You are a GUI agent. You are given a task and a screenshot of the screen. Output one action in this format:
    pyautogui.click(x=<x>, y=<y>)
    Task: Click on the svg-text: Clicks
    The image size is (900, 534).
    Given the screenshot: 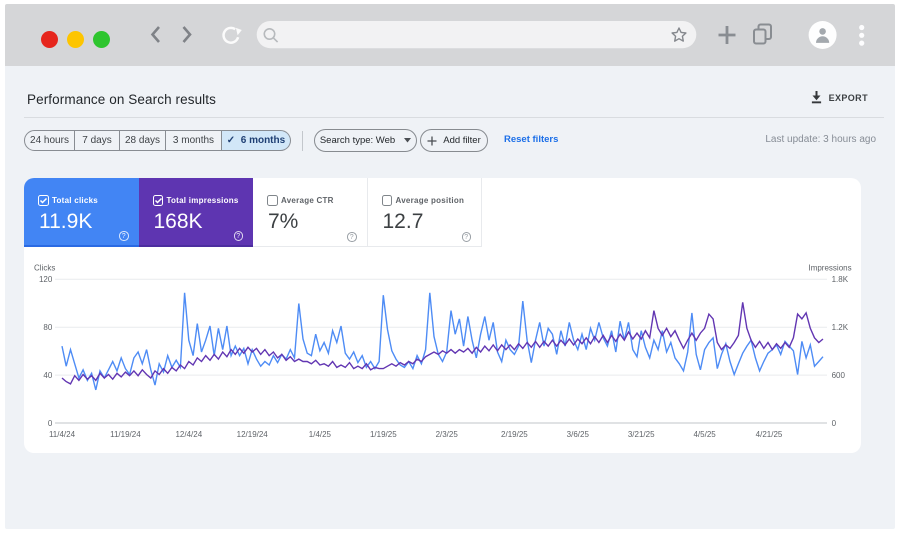 What is the action you would take?
    pyautogui.click(x=44, y=268)
    